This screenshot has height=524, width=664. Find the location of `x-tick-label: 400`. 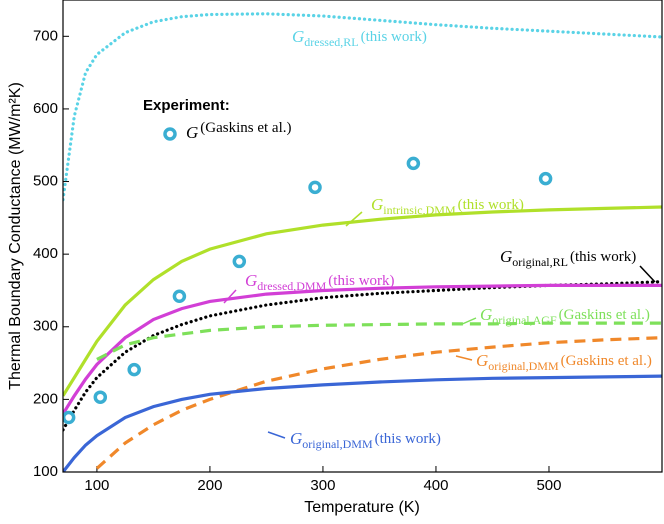

x-tick-label: 400 is located at coordinates (435, 485).